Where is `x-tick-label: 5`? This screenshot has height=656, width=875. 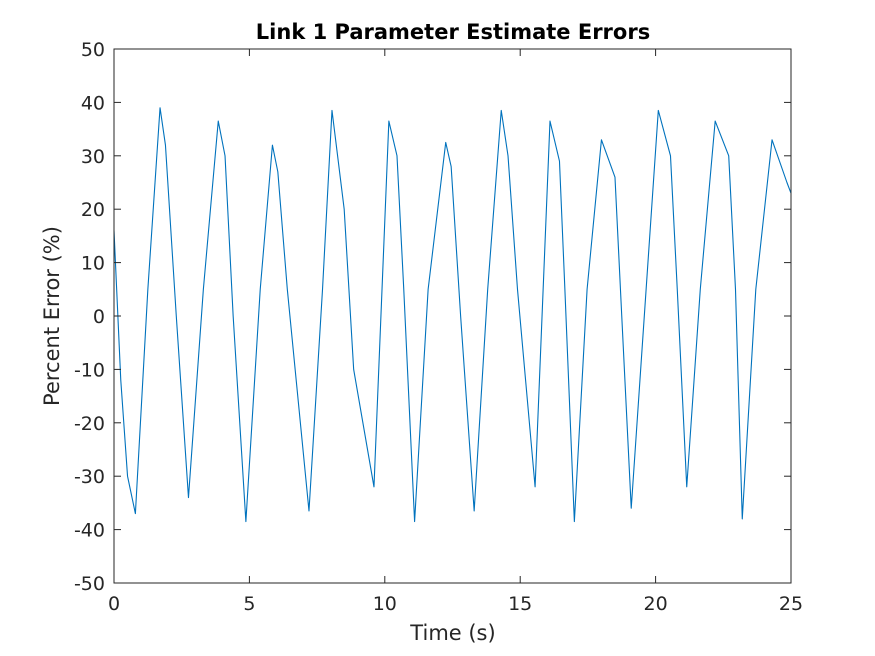 x-tick-label: 5 is located at coordinates (249, 604).